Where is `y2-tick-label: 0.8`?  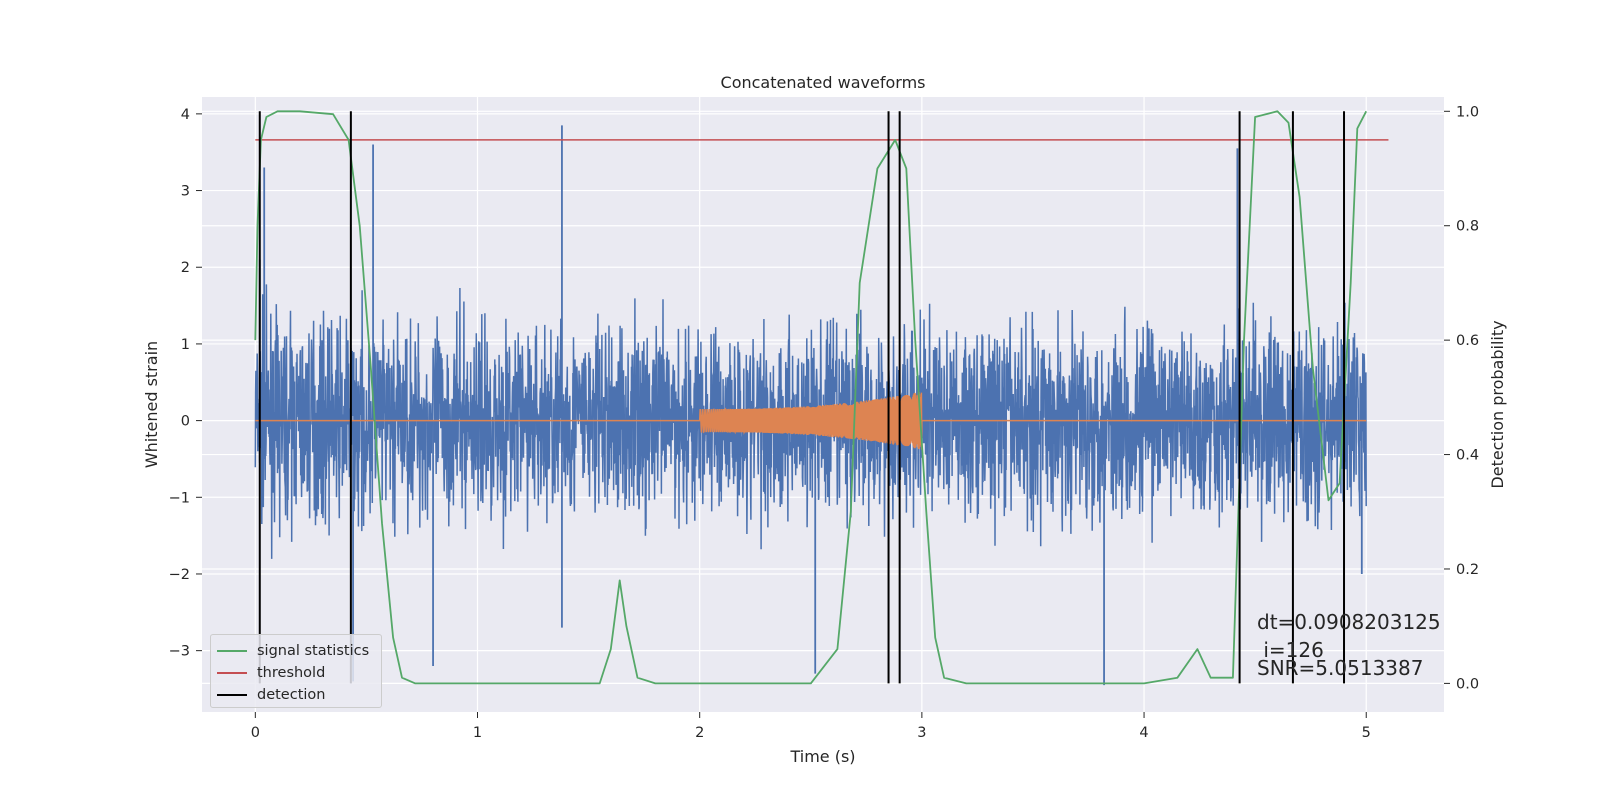
y2-tick-label: 0.8 is located at coordinates (1467, 227).